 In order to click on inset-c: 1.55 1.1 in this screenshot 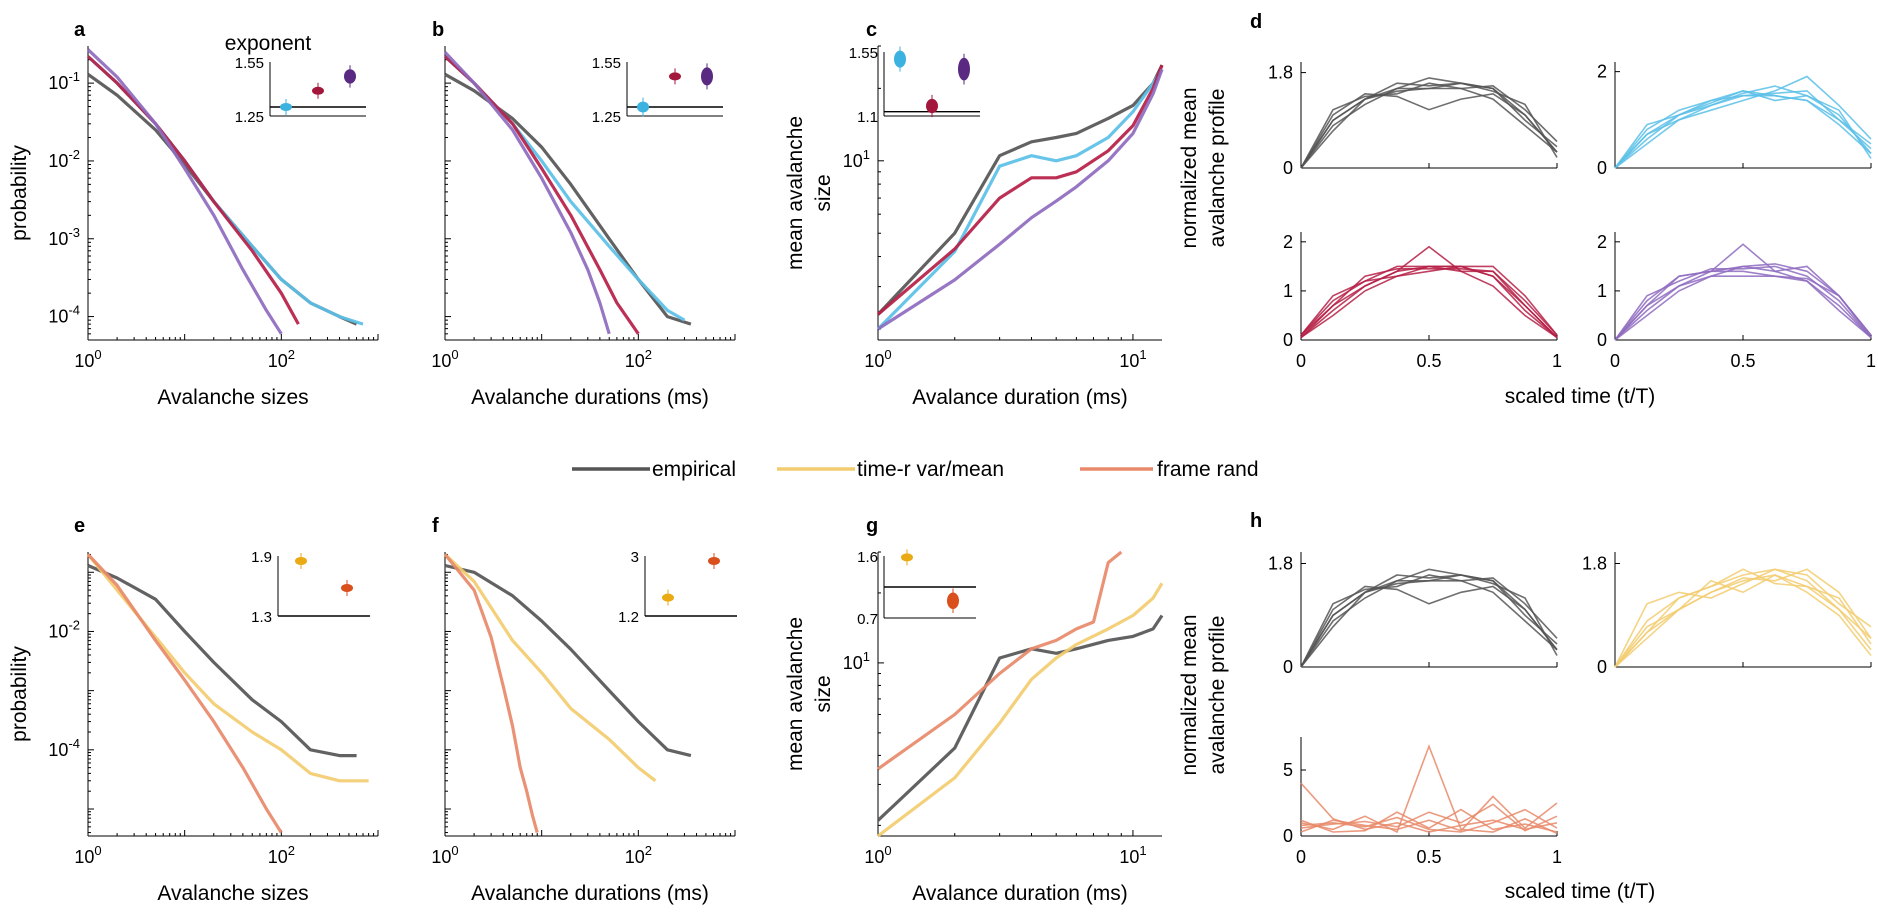, I will do `click(914, 85)`.